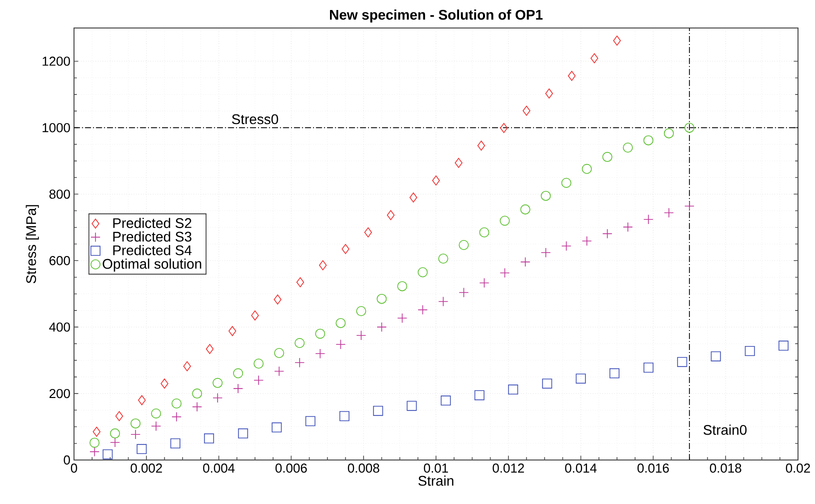 This screenshot has width=815, height=504. What do you see at coordinates (59, 194) in the screenshot?
I see `y-tick-label: 800` at bounding box center [59, 194].